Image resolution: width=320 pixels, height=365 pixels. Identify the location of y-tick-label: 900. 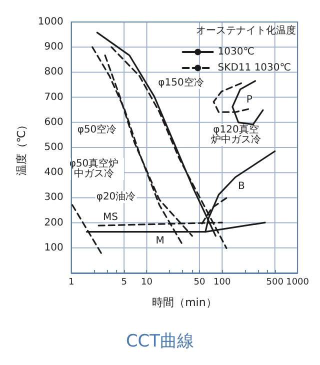
(54, 47).